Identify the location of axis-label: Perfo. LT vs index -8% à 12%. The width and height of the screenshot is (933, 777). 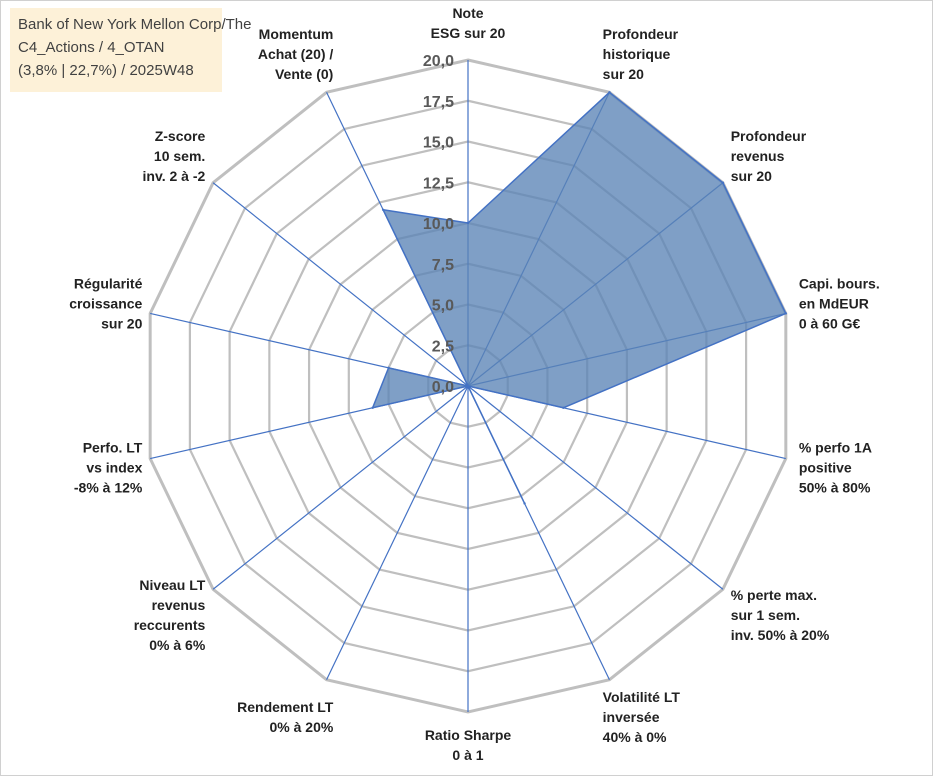
(108, 467).